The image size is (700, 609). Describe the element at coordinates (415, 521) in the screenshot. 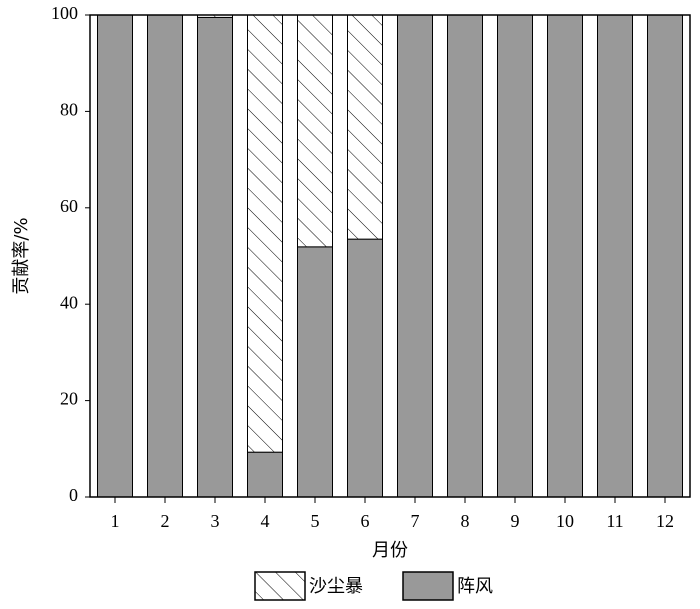

I see `x-tick-label: 7` at that location.